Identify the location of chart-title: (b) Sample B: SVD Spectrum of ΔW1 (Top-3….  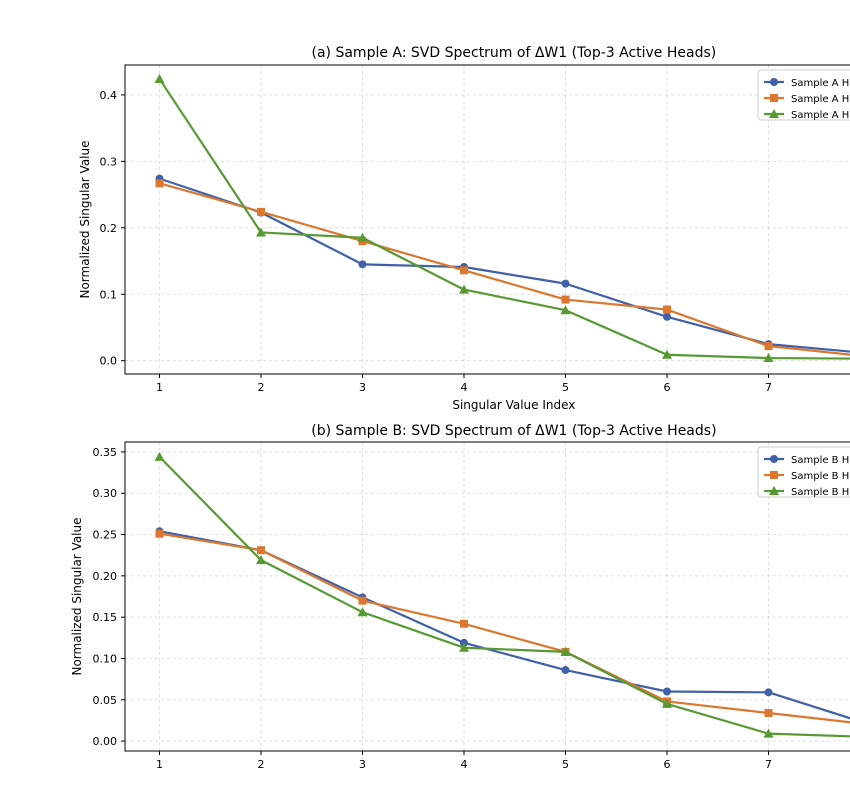
(513, 431).